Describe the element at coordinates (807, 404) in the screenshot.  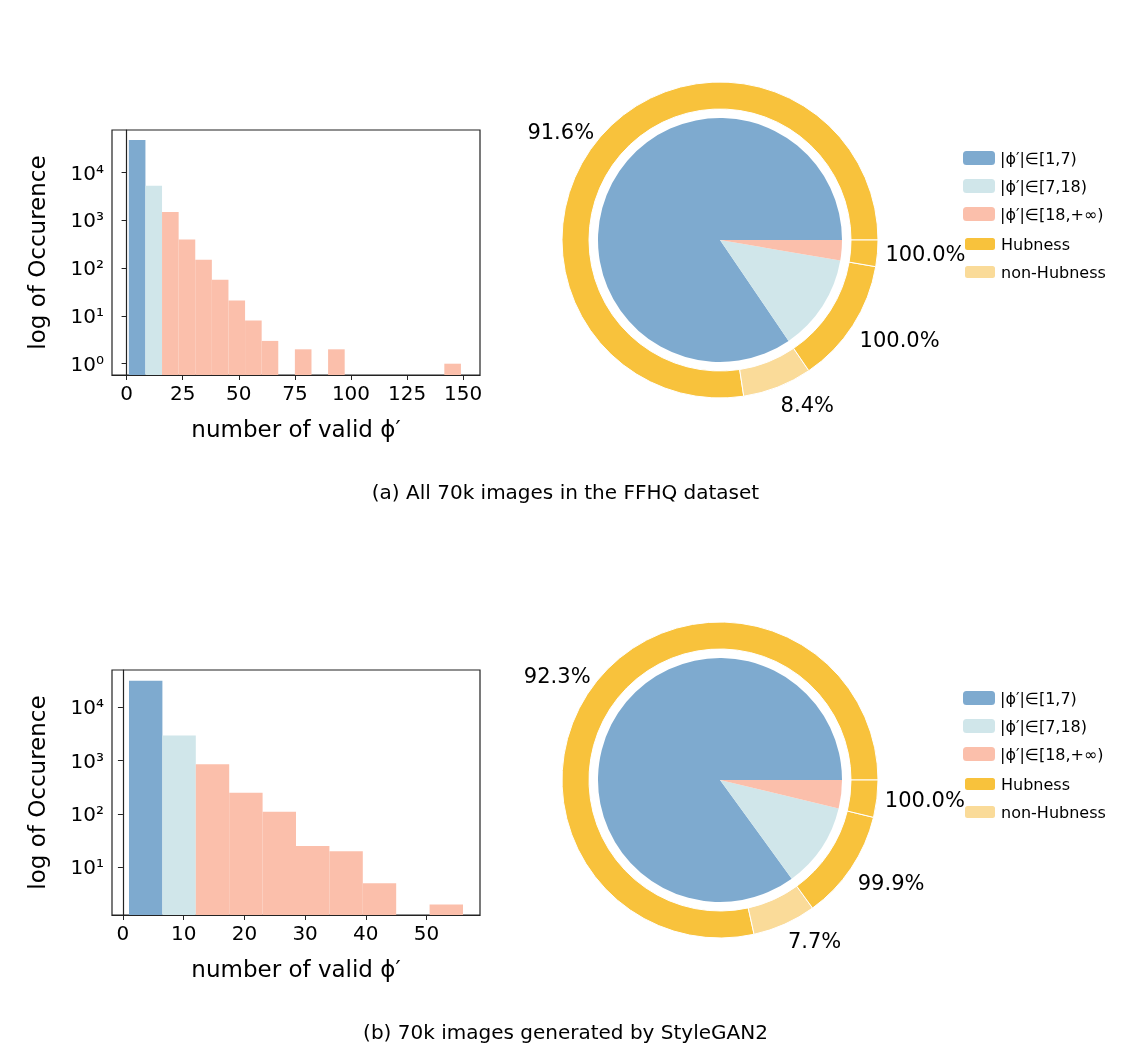
I see `text: 8.4%` at that location.